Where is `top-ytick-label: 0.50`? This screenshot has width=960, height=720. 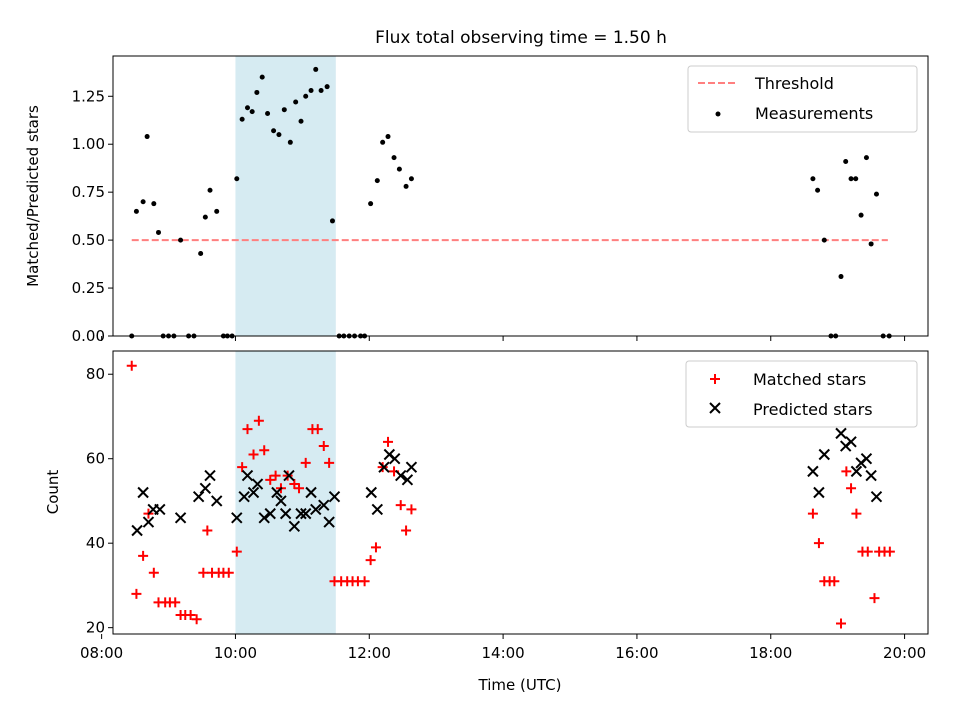 top-ytick-label: 0.50 is located at coordinates (88, 240).